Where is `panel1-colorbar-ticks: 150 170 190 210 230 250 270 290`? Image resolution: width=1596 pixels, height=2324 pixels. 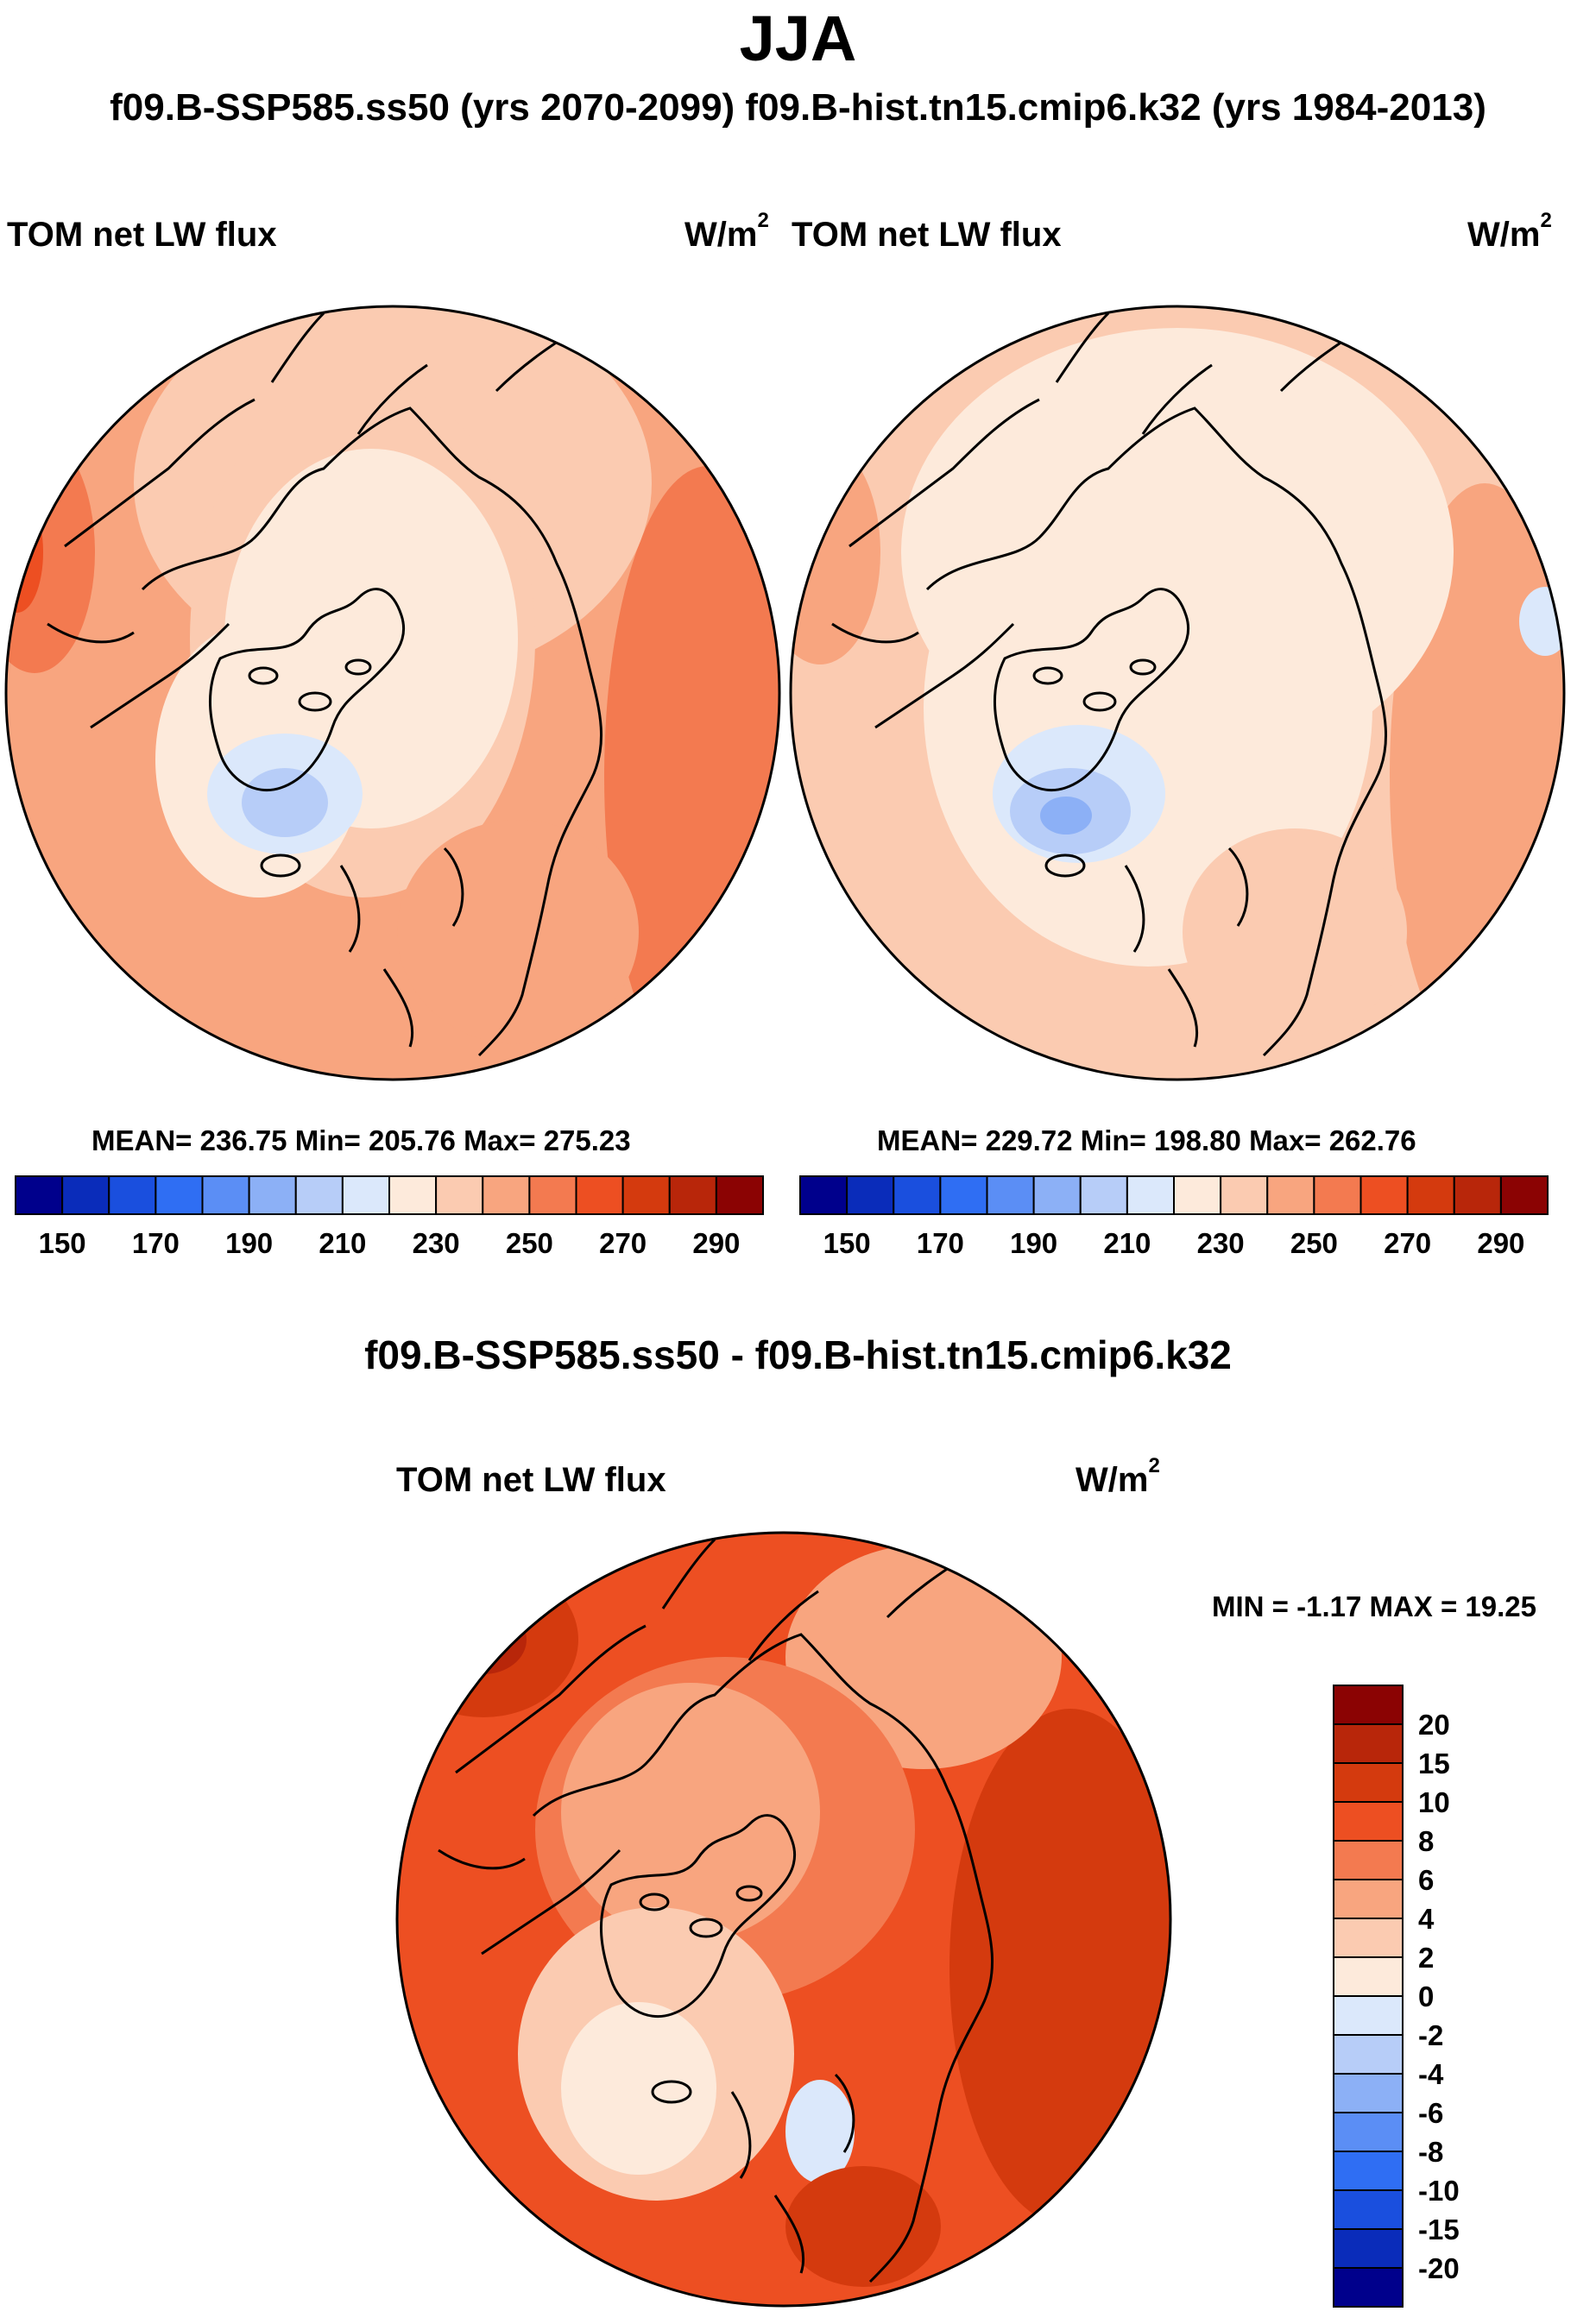 panel1-colorbar-ticks: 150 170 190 210 230 250 270 290 is located at coordinates (390, 1243).